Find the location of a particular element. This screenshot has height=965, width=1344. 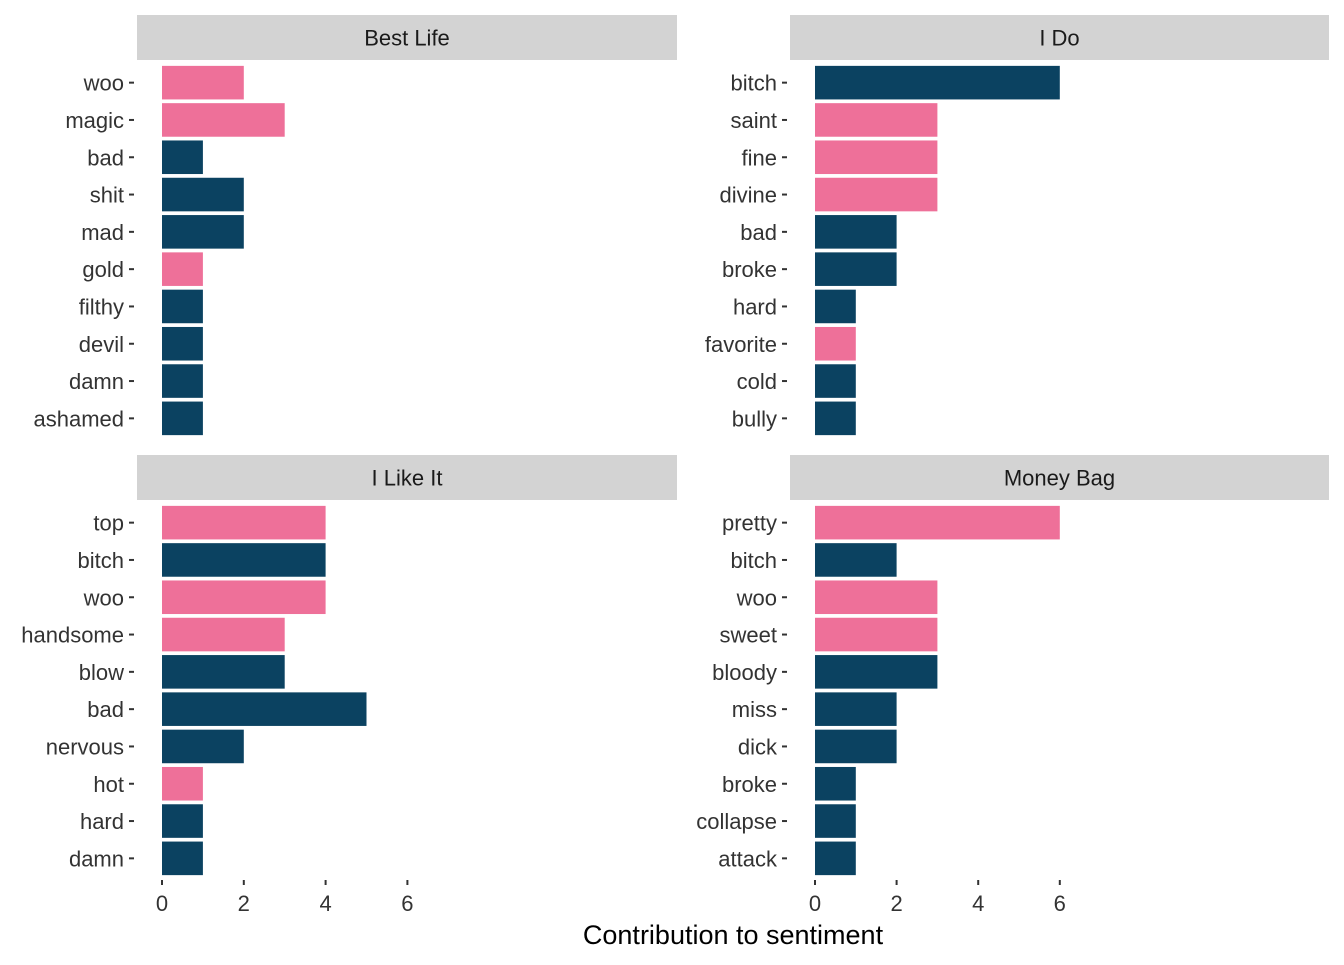

y-tick-label: sweet is located at coordinates (748, 635).